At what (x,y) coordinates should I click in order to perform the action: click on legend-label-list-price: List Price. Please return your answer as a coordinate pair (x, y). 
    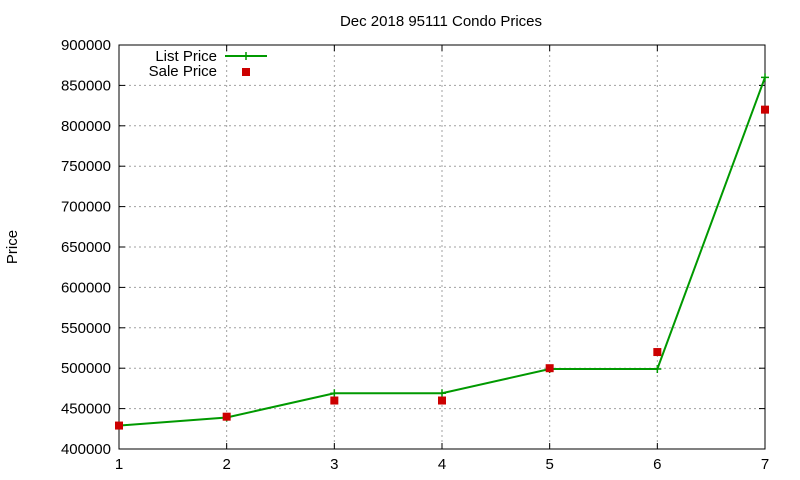
    Looking at the image, I should click on (186, 56).